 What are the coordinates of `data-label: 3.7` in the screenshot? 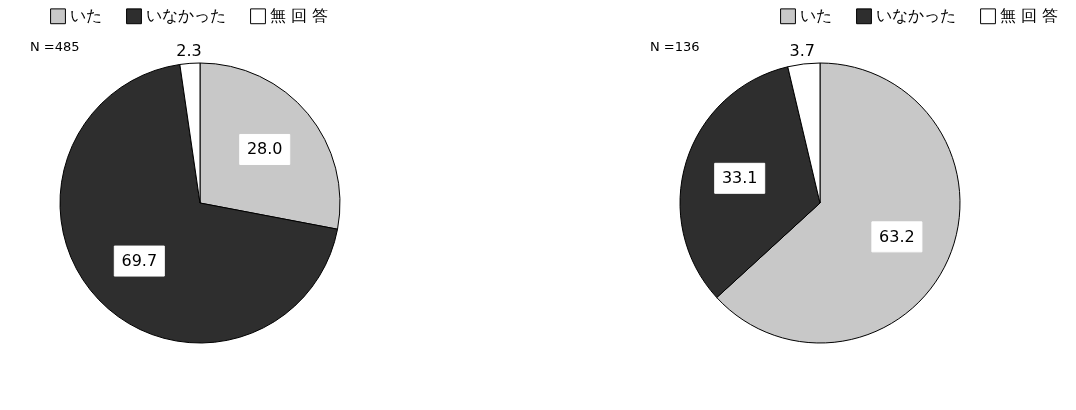 It's located at (802, 51).